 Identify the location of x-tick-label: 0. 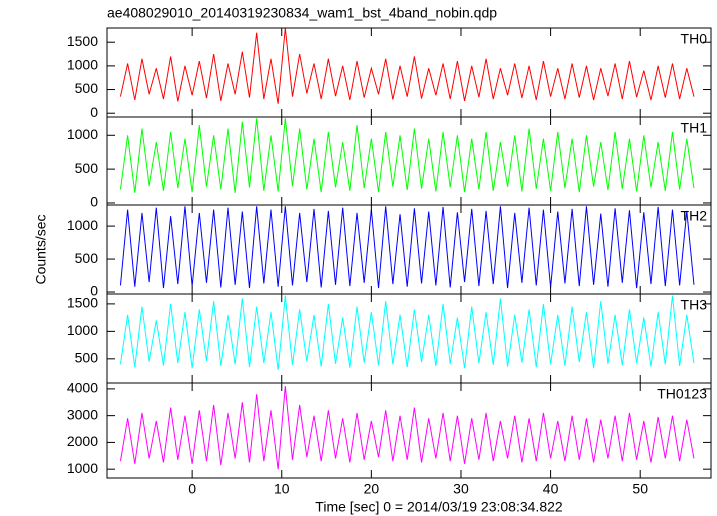
(192, 489).